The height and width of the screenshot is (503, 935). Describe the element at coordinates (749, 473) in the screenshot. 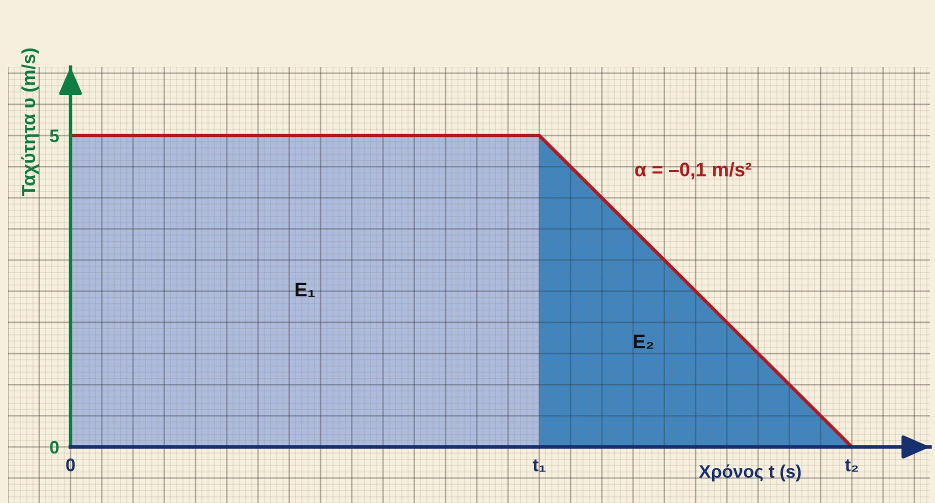

I see `x-axis-title: Χρόνος t (s)` at that location.